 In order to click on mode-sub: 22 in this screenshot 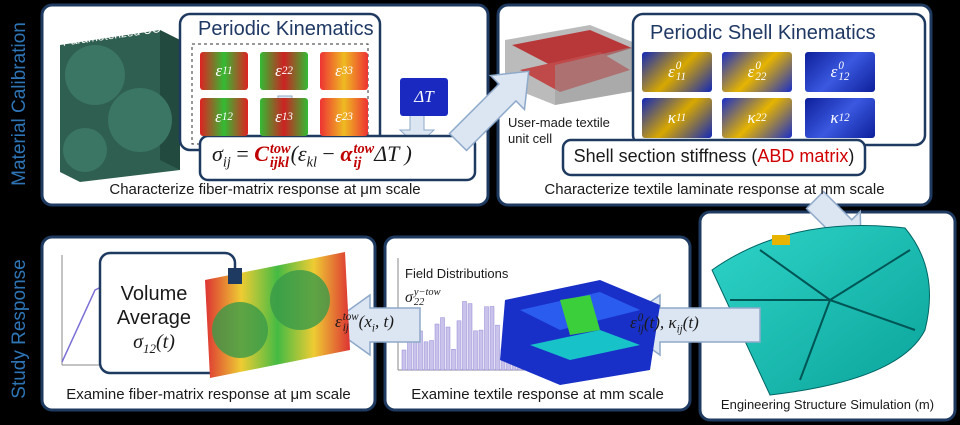, I will do `click(287, 71)`.